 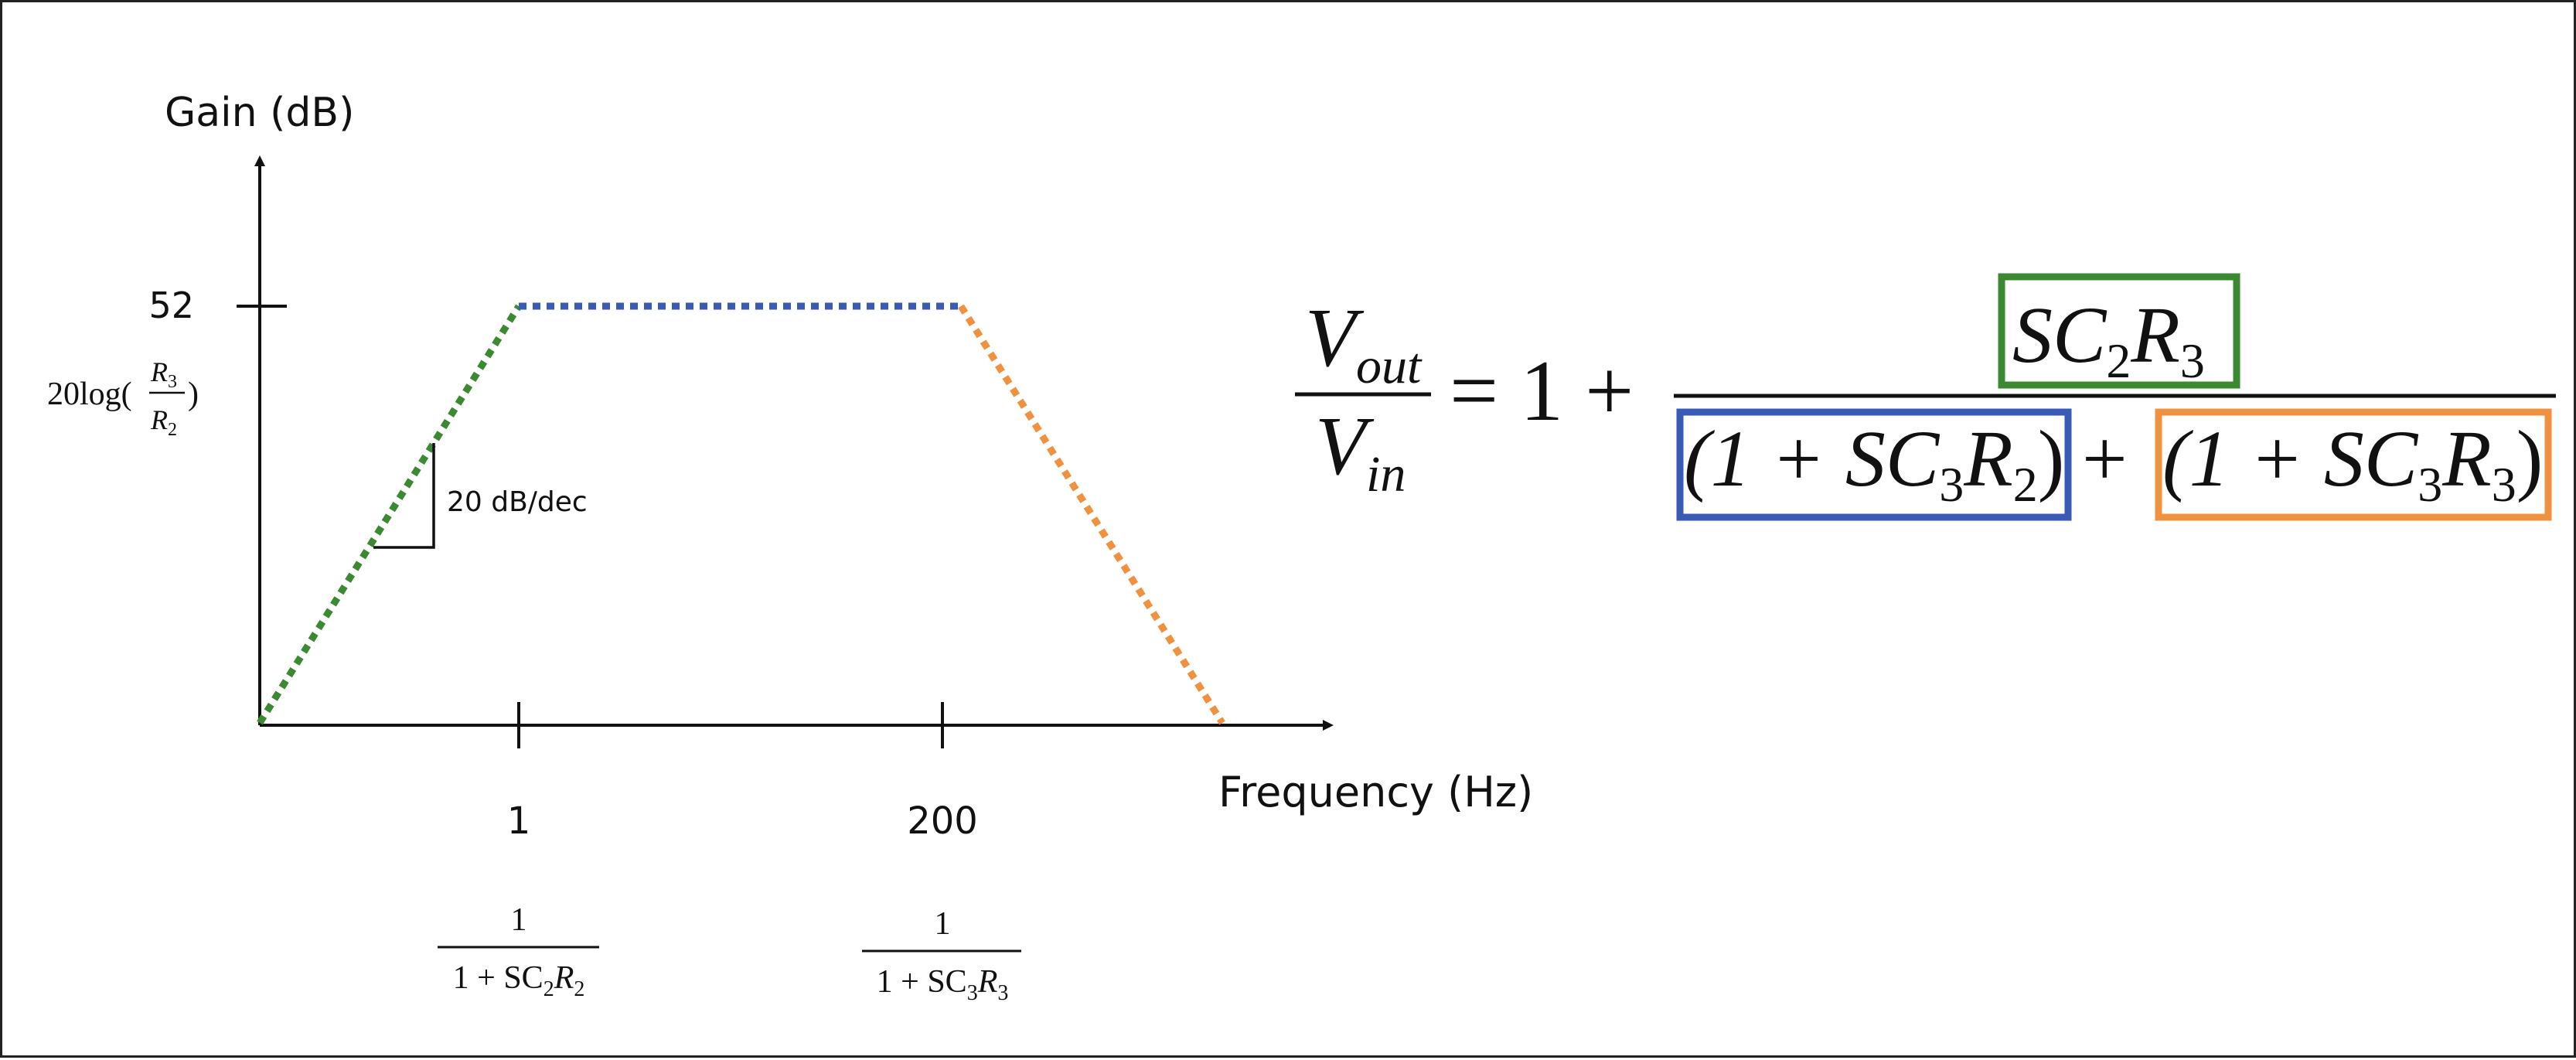 I want to click on x-axis-label: Frequency (Hz), so click(x=1375, y=792).